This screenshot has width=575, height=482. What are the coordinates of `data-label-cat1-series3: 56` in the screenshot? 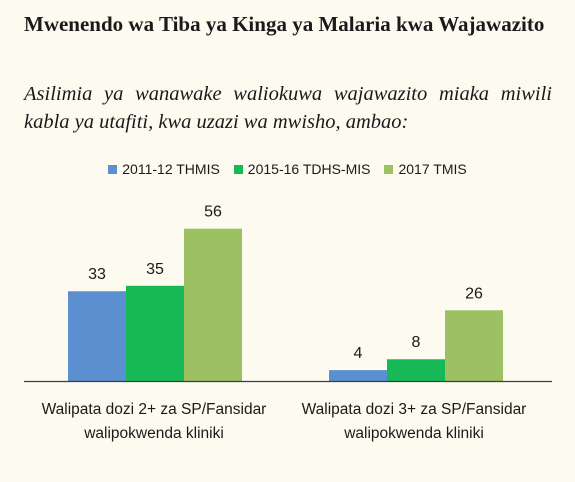 It's located at (213, 212).